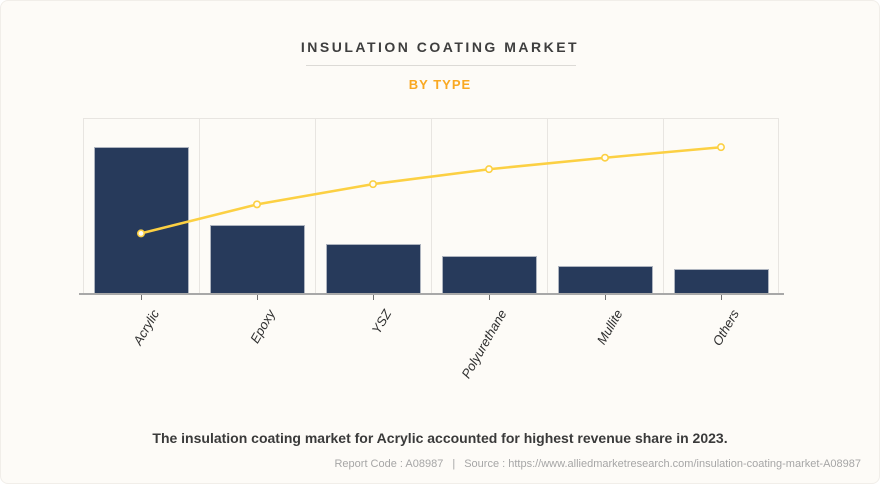 Image resolution: width=880 pixels, height=484 pixels. Describe the element at coordinates (484, 344) in the screenshot. I see `x-label-polyurethane: Polyurethane` at that location.